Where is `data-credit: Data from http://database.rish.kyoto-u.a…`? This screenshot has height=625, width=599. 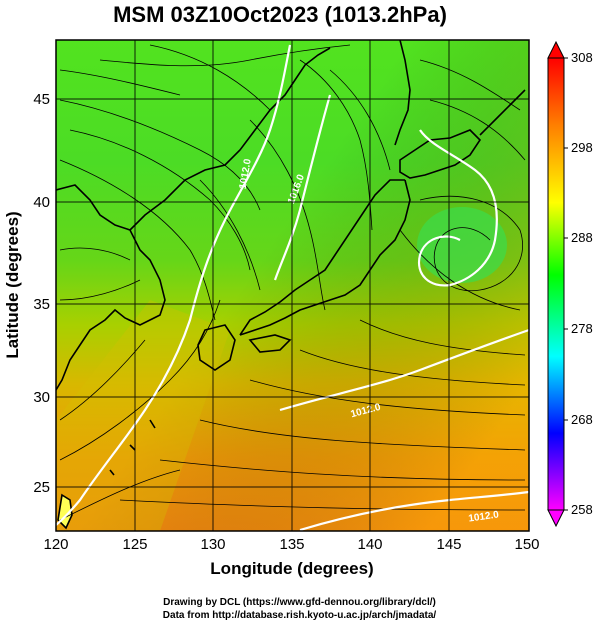
data-credit: Data from http://database.rish.kyoto-u.a… is located at coordinates (299, 615).